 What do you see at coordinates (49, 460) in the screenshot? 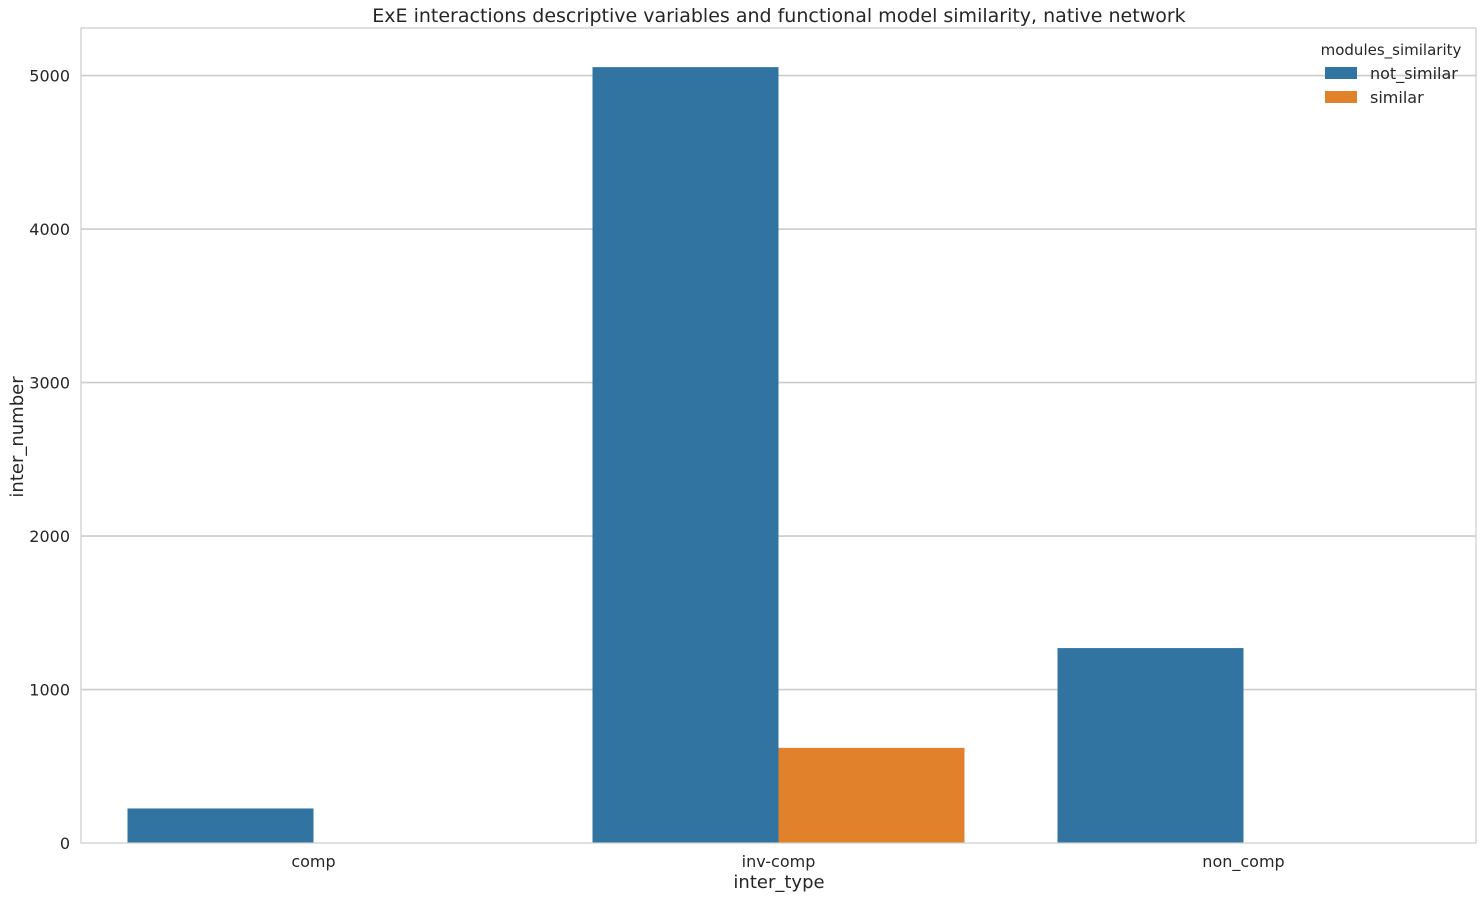
I see `y-axis-ticks: 0 1000 2000 3000 4000 5000` at bounding box center [49, 460].